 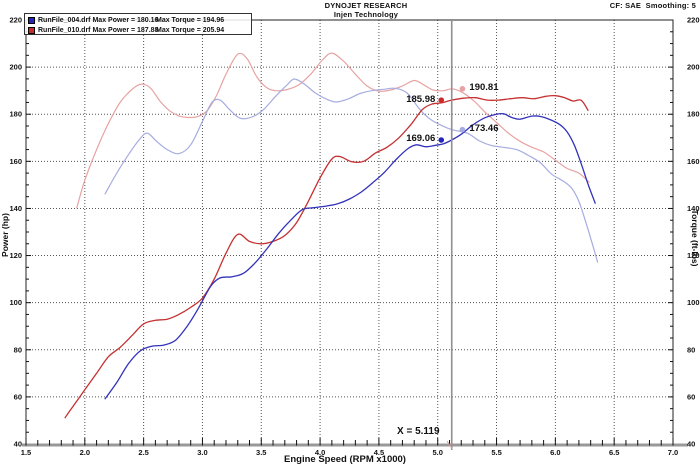 What do you see at coordinates (15, 20) in the screenshot?
I see `y-tick-label-left: 220` at bounding box center [15, 20].